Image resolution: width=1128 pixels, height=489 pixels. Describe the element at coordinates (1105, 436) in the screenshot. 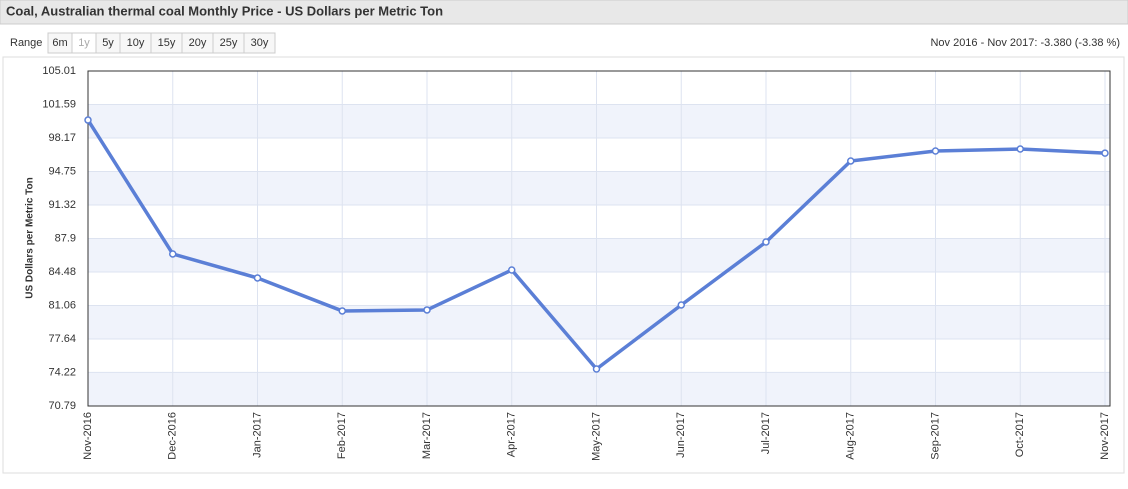

I see `x-tick-label: Nov-2017` at that location.